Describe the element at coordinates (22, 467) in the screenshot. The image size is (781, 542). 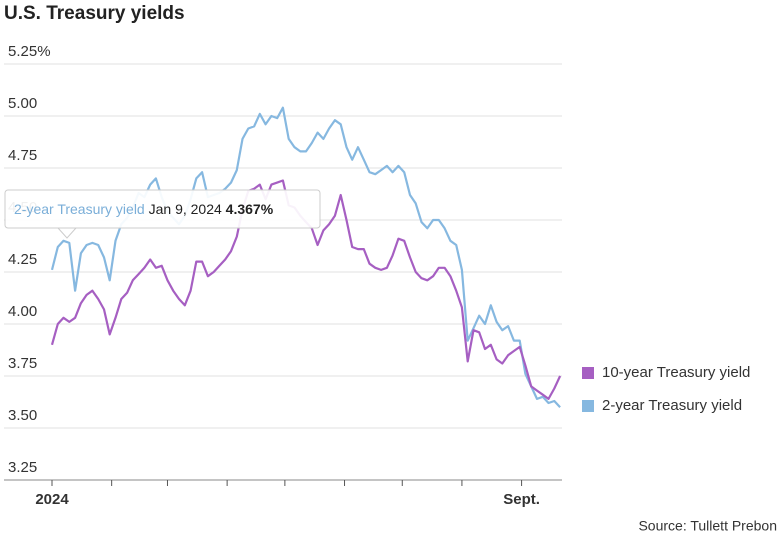
I see `y-tick-label: 3.25` at that location.